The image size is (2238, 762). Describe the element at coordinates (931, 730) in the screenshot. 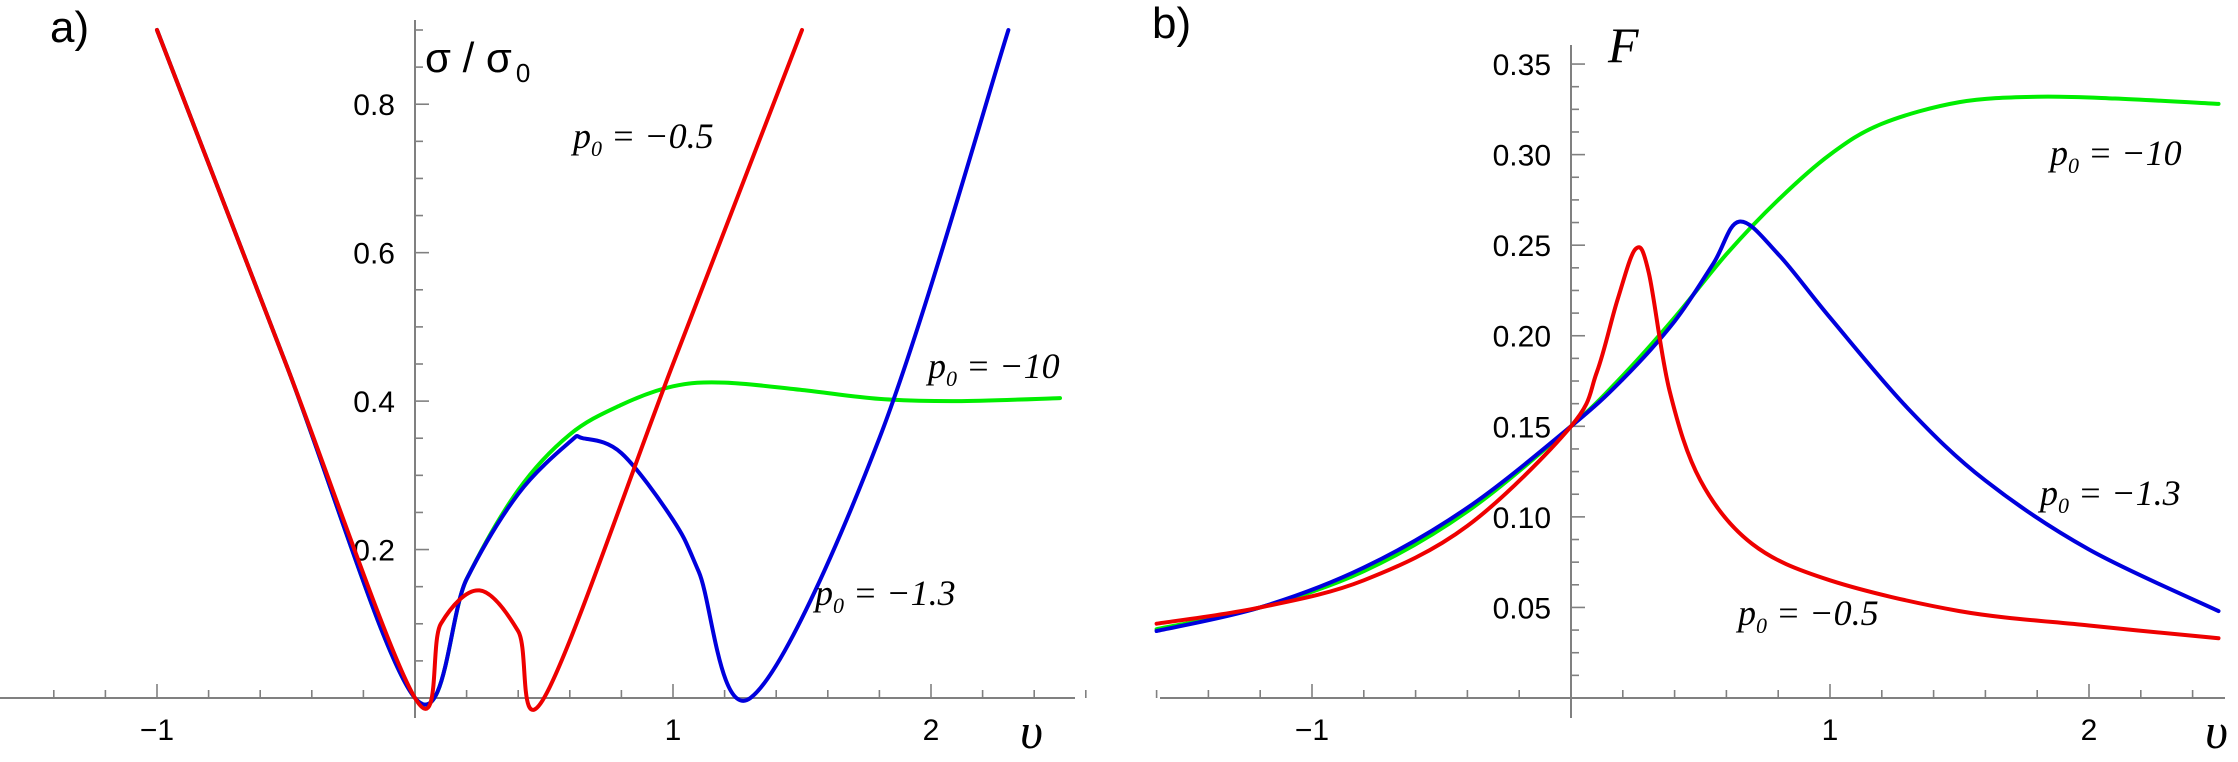

I see `panel-a-x-tick-label: 2` at that location.